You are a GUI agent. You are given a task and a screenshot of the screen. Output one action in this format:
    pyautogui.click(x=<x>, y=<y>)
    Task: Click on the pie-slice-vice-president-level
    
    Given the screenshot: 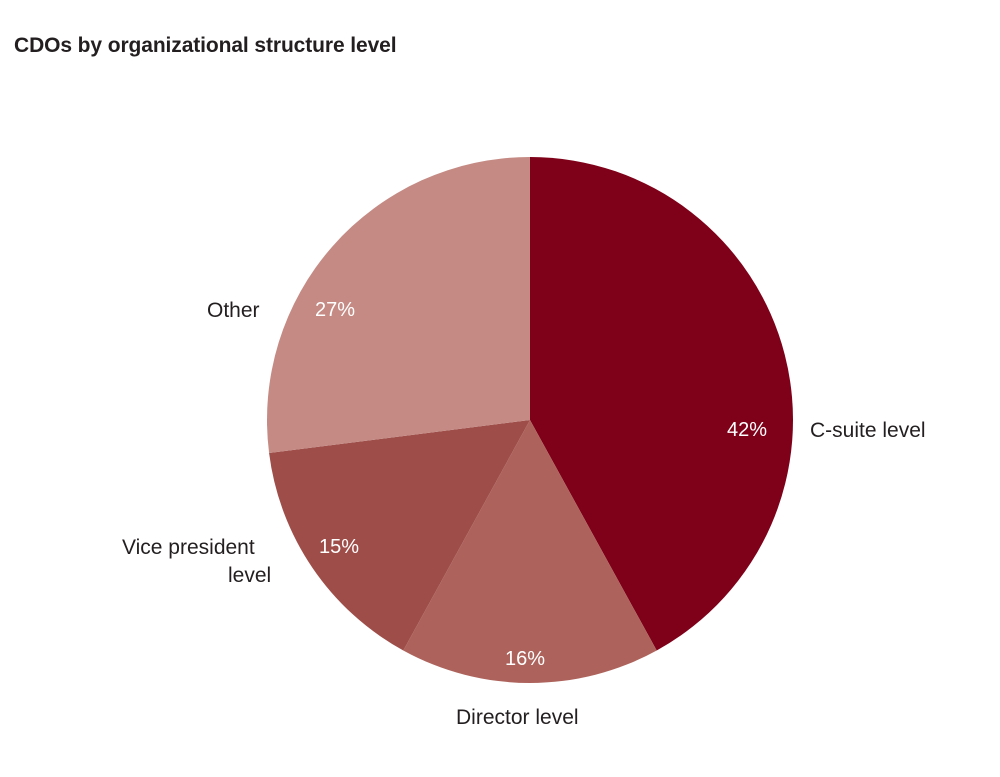 What is the action you would take?
    pyautogui.click(x=399, y=535)
    